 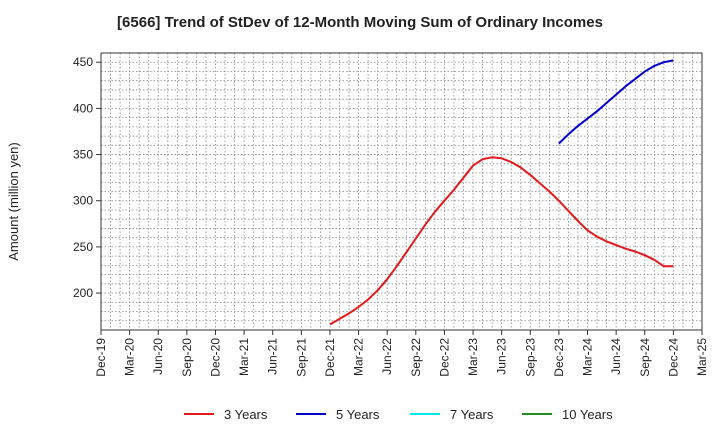 What do you see at coordinates (83, 201) in the screenshot?
I see `y-tick-label: 300` at bounding box center [83, 201].